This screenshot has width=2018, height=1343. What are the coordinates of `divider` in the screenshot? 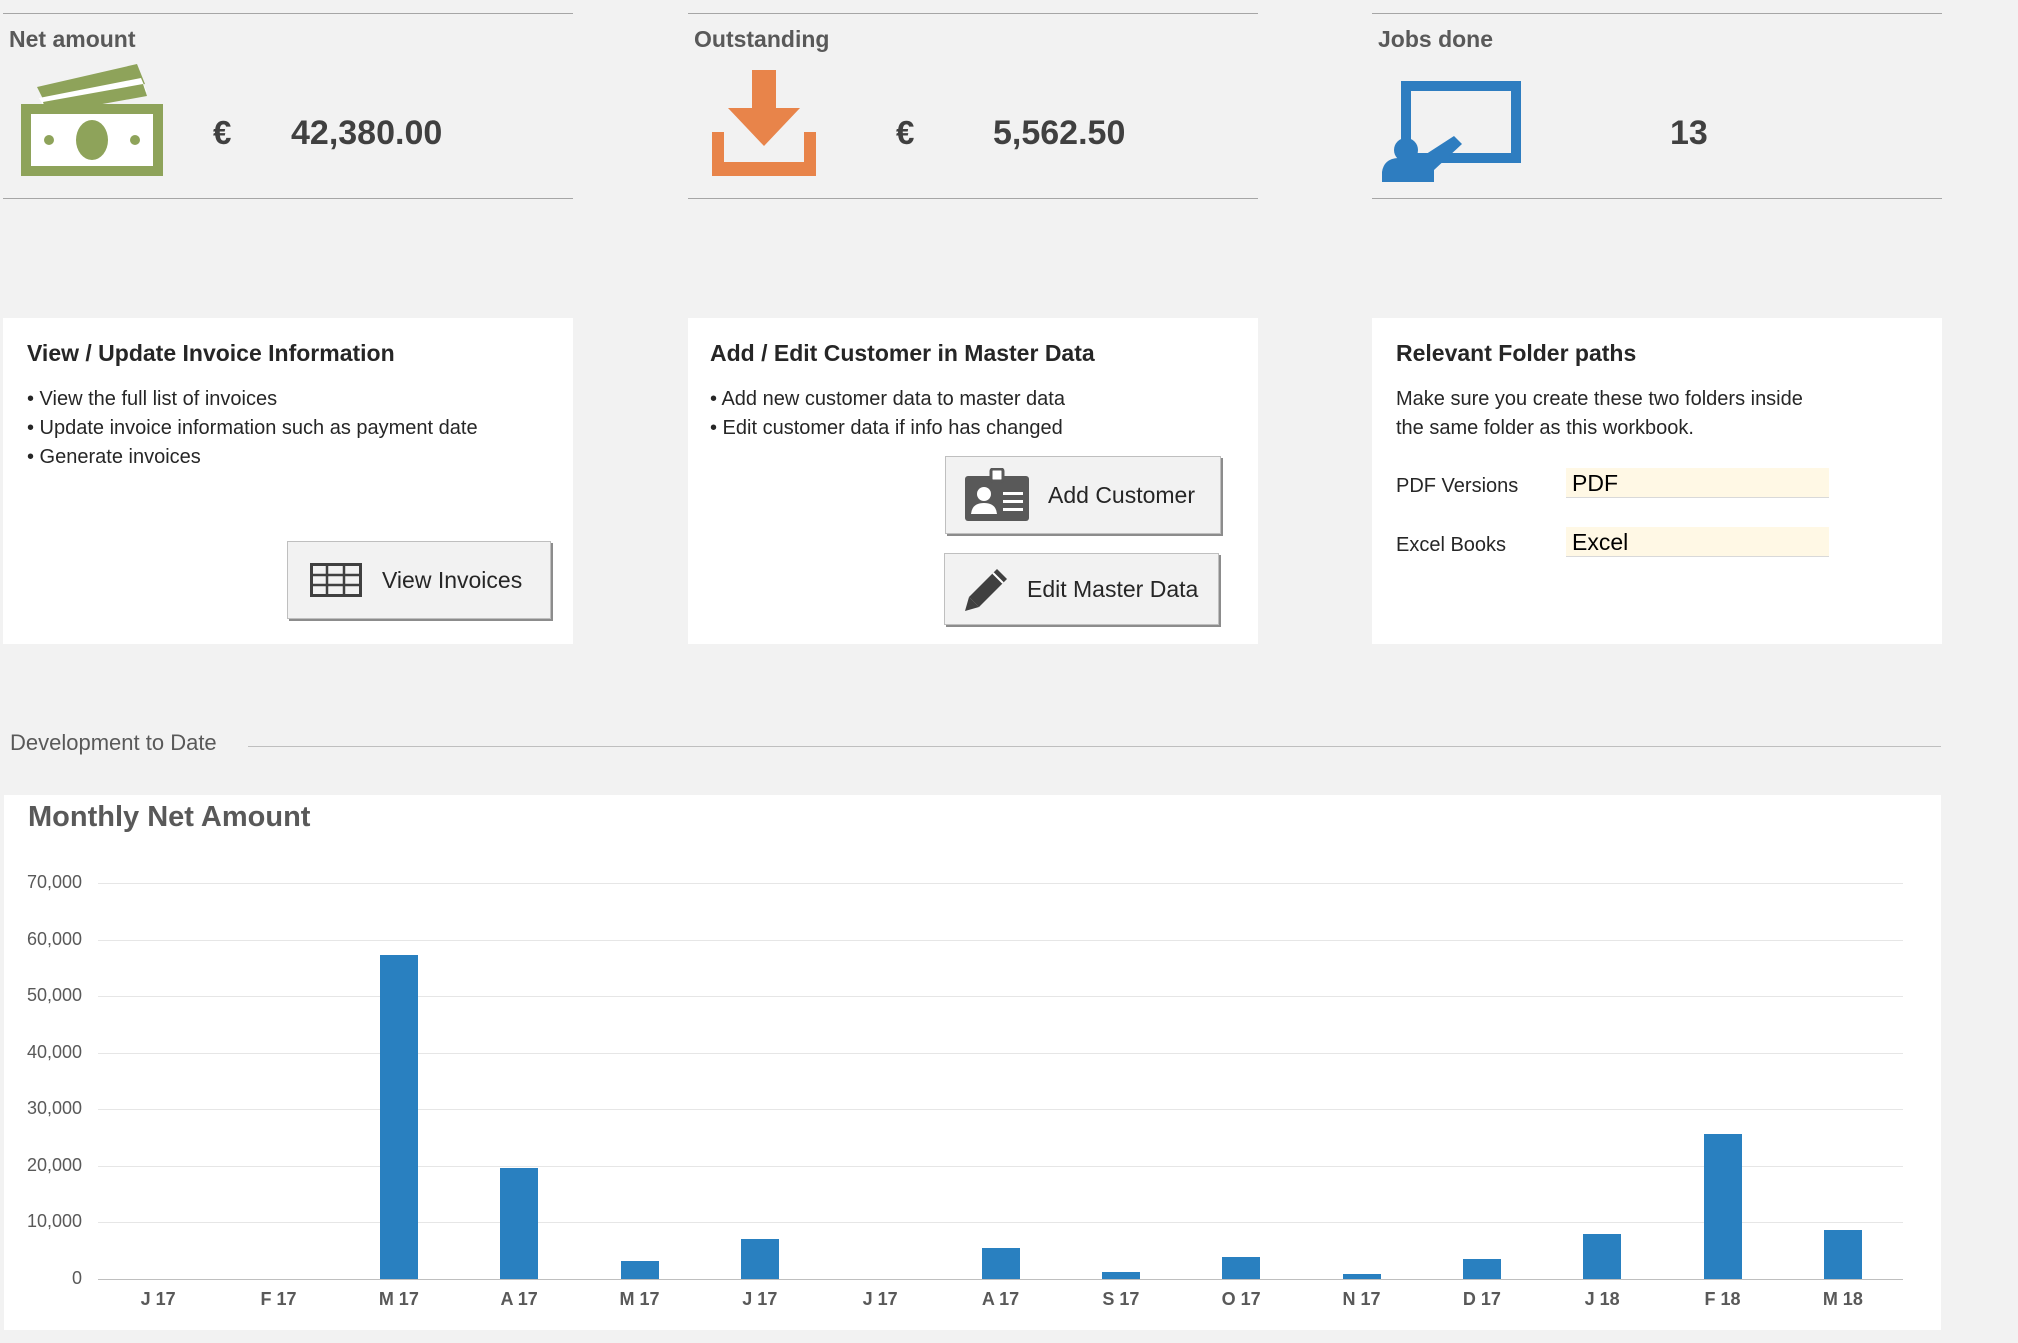 It's located at (1094, 746).